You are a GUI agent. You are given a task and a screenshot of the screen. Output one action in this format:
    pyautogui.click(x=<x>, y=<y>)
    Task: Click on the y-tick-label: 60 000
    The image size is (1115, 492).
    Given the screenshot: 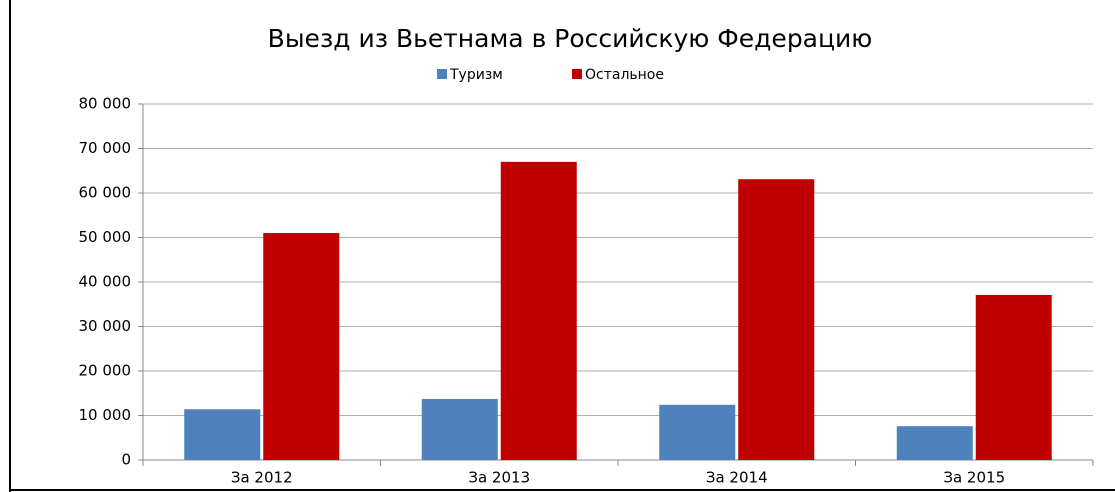 What is the action you would take?
    pyautogui.click(x=105, y=193)
    